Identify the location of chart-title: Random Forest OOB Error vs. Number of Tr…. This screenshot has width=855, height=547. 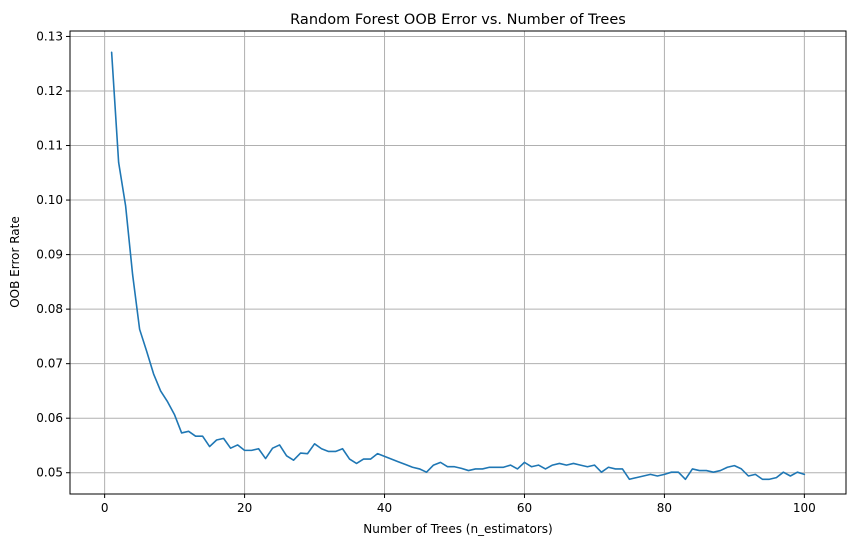
(458, 20).